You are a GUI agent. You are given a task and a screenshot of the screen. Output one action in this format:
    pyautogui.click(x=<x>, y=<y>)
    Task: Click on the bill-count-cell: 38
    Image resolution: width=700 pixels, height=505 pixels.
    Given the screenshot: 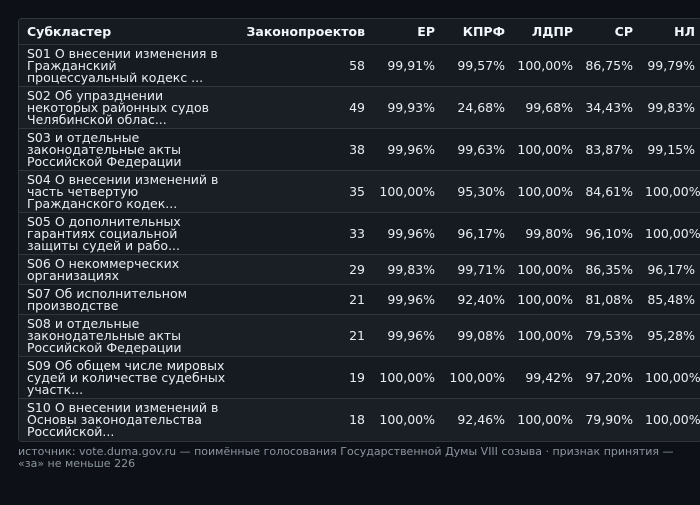 What is the action you would take?
    pyautogui.click(x=301, y=150)
    